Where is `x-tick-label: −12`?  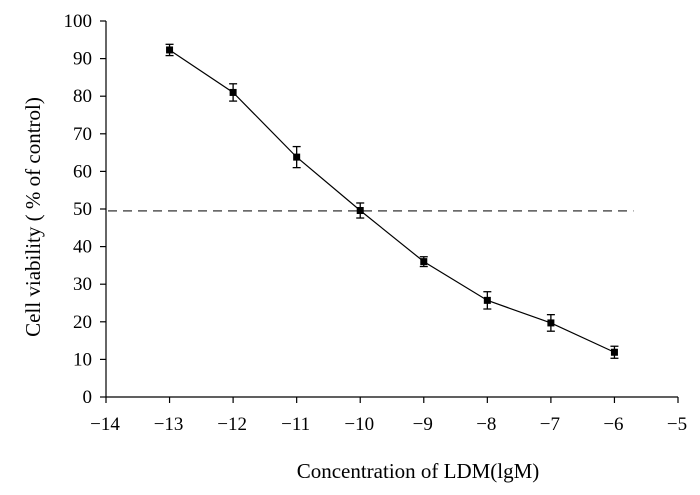 x-tick-label: −12 is located at coordinates (232, 424).